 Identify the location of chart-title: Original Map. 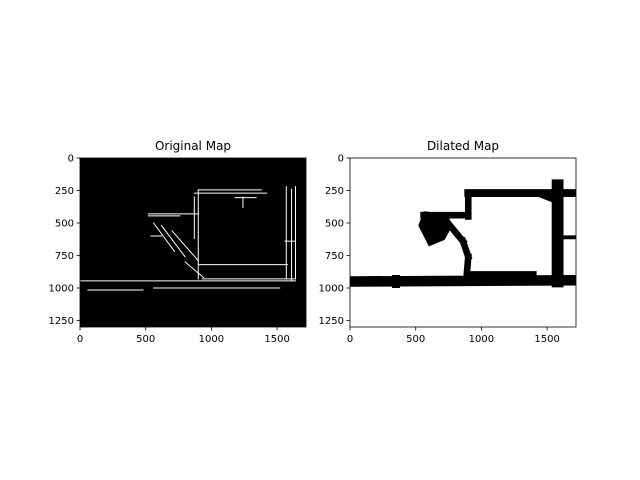
(193, 146).